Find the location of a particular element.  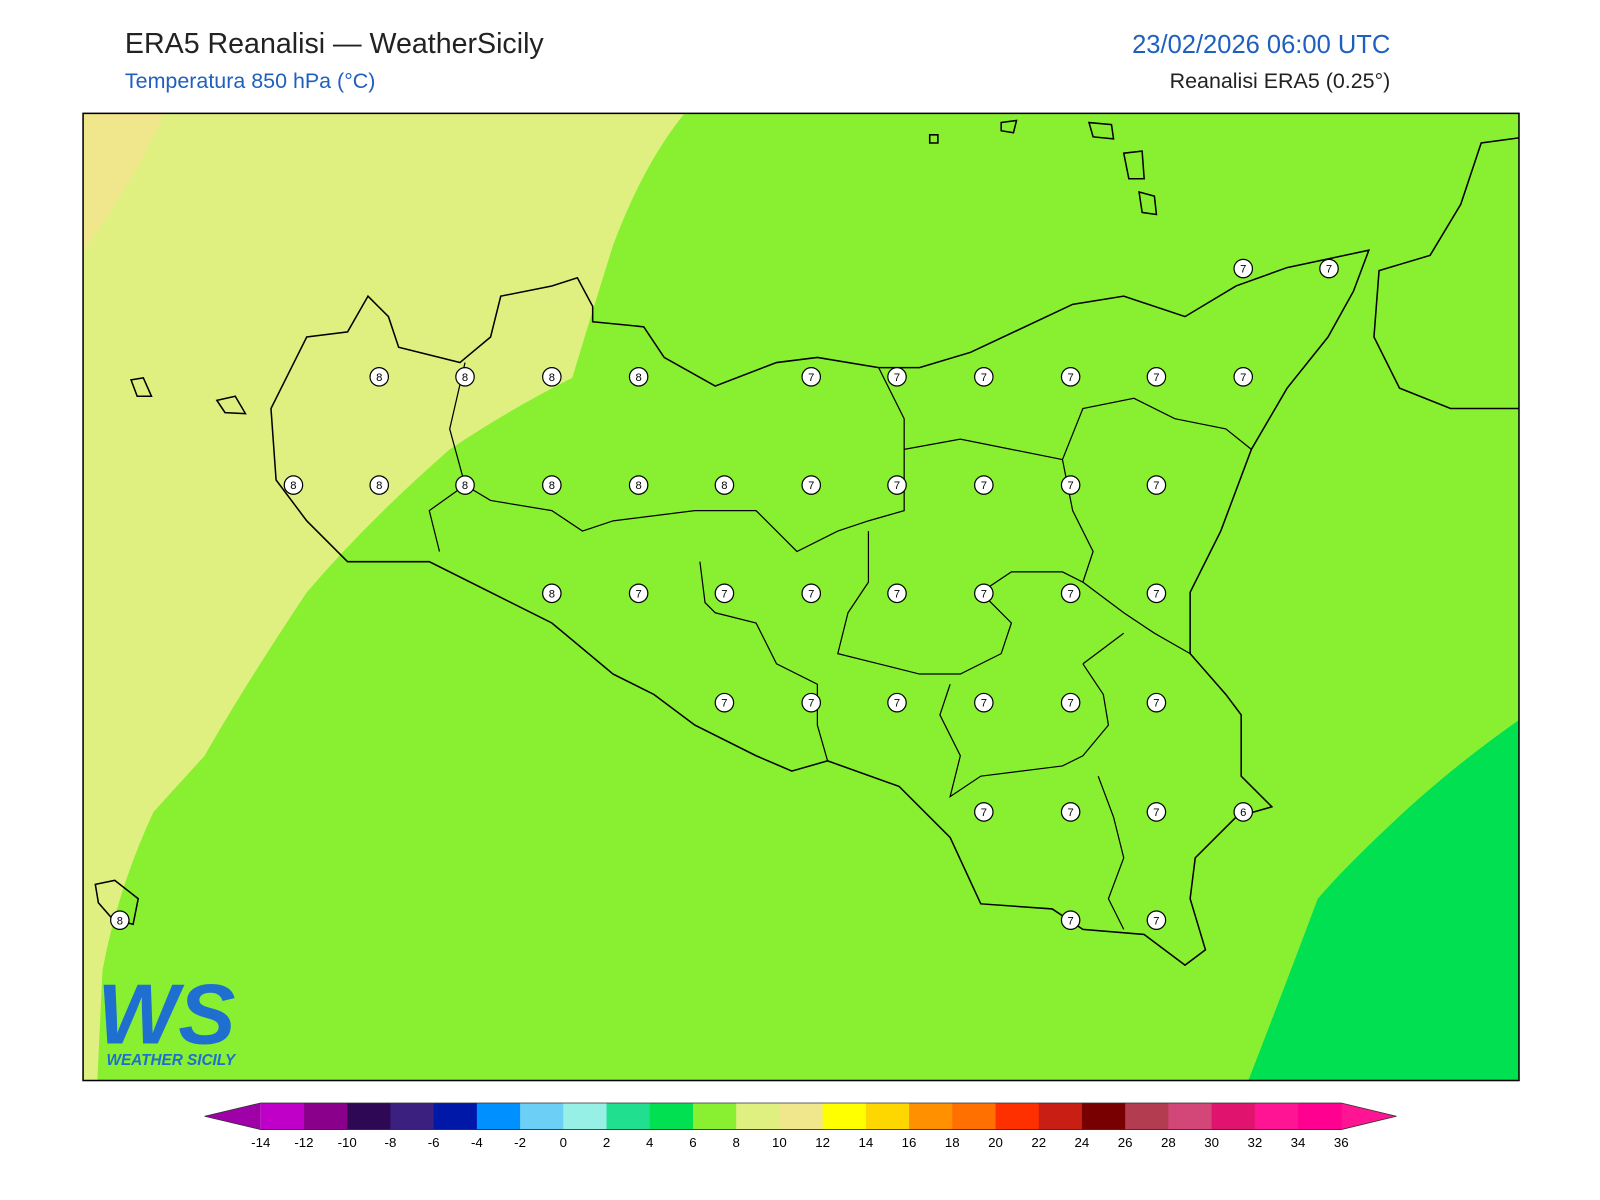

colorbar-tick-label: 34 is located at coordinates (1298, 1142).